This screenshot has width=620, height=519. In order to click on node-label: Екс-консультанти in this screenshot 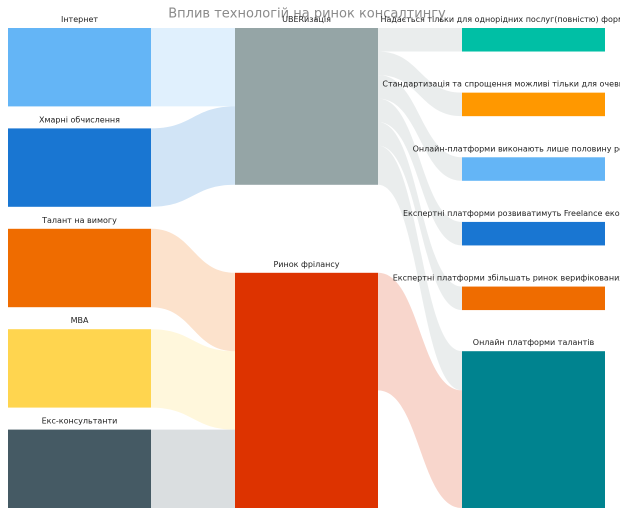, I will do `click(80, 421)`.